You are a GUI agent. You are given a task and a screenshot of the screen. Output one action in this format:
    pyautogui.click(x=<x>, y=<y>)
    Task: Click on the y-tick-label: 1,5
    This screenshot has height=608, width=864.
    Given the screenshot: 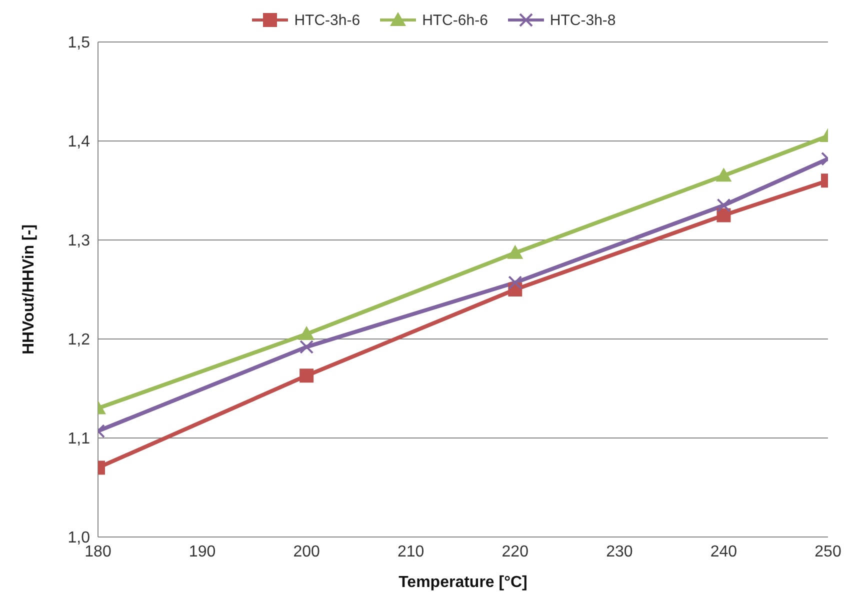 What is the action you would take?
    pyautogui.click(x=79, y=43)
    